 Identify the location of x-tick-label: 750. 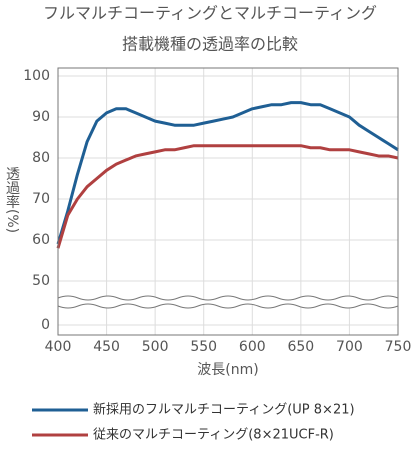
(398, 347).